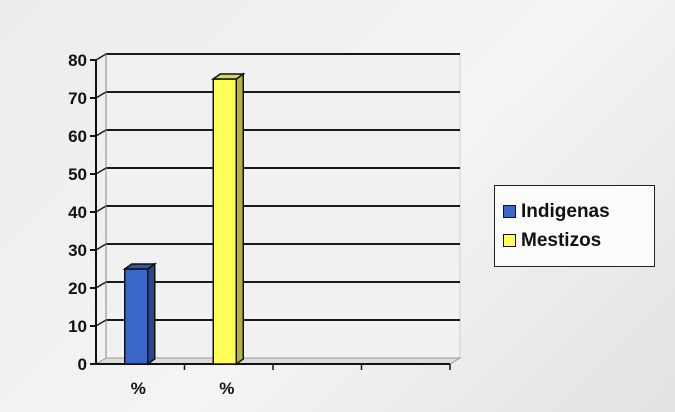  Describe the element at coordinates (77, 60) in the screenshot. I see `y-tick-label: 80` at that location.